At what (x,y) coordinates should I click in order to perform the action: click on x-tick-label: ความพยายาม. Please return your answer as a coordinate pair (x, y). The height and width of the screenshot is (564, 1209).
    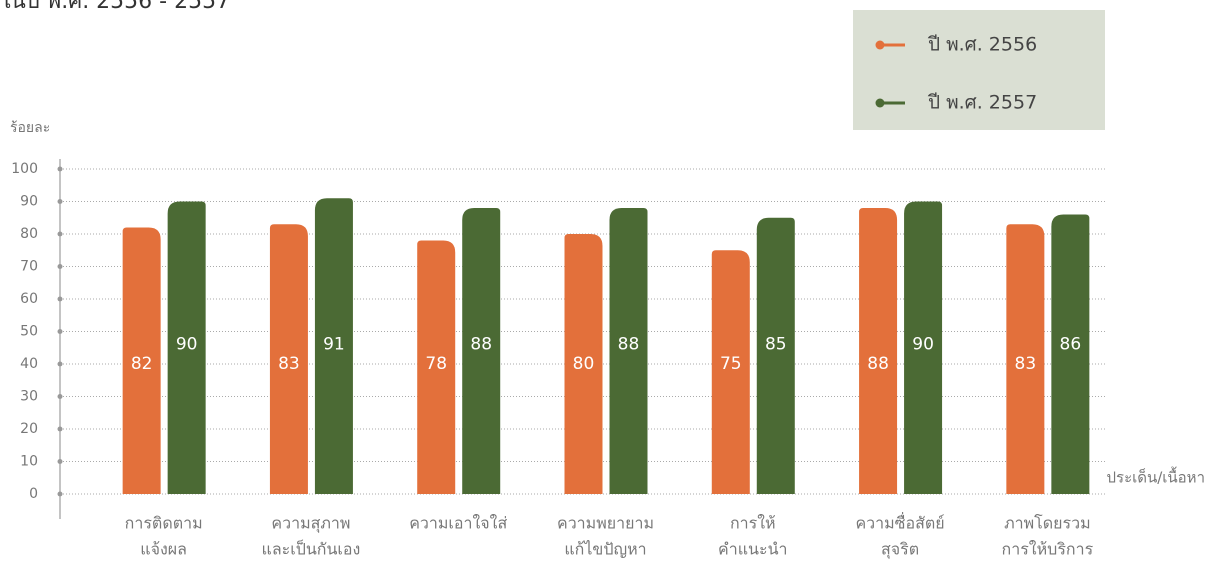
    Looking at the image, I should click on (605, 523).